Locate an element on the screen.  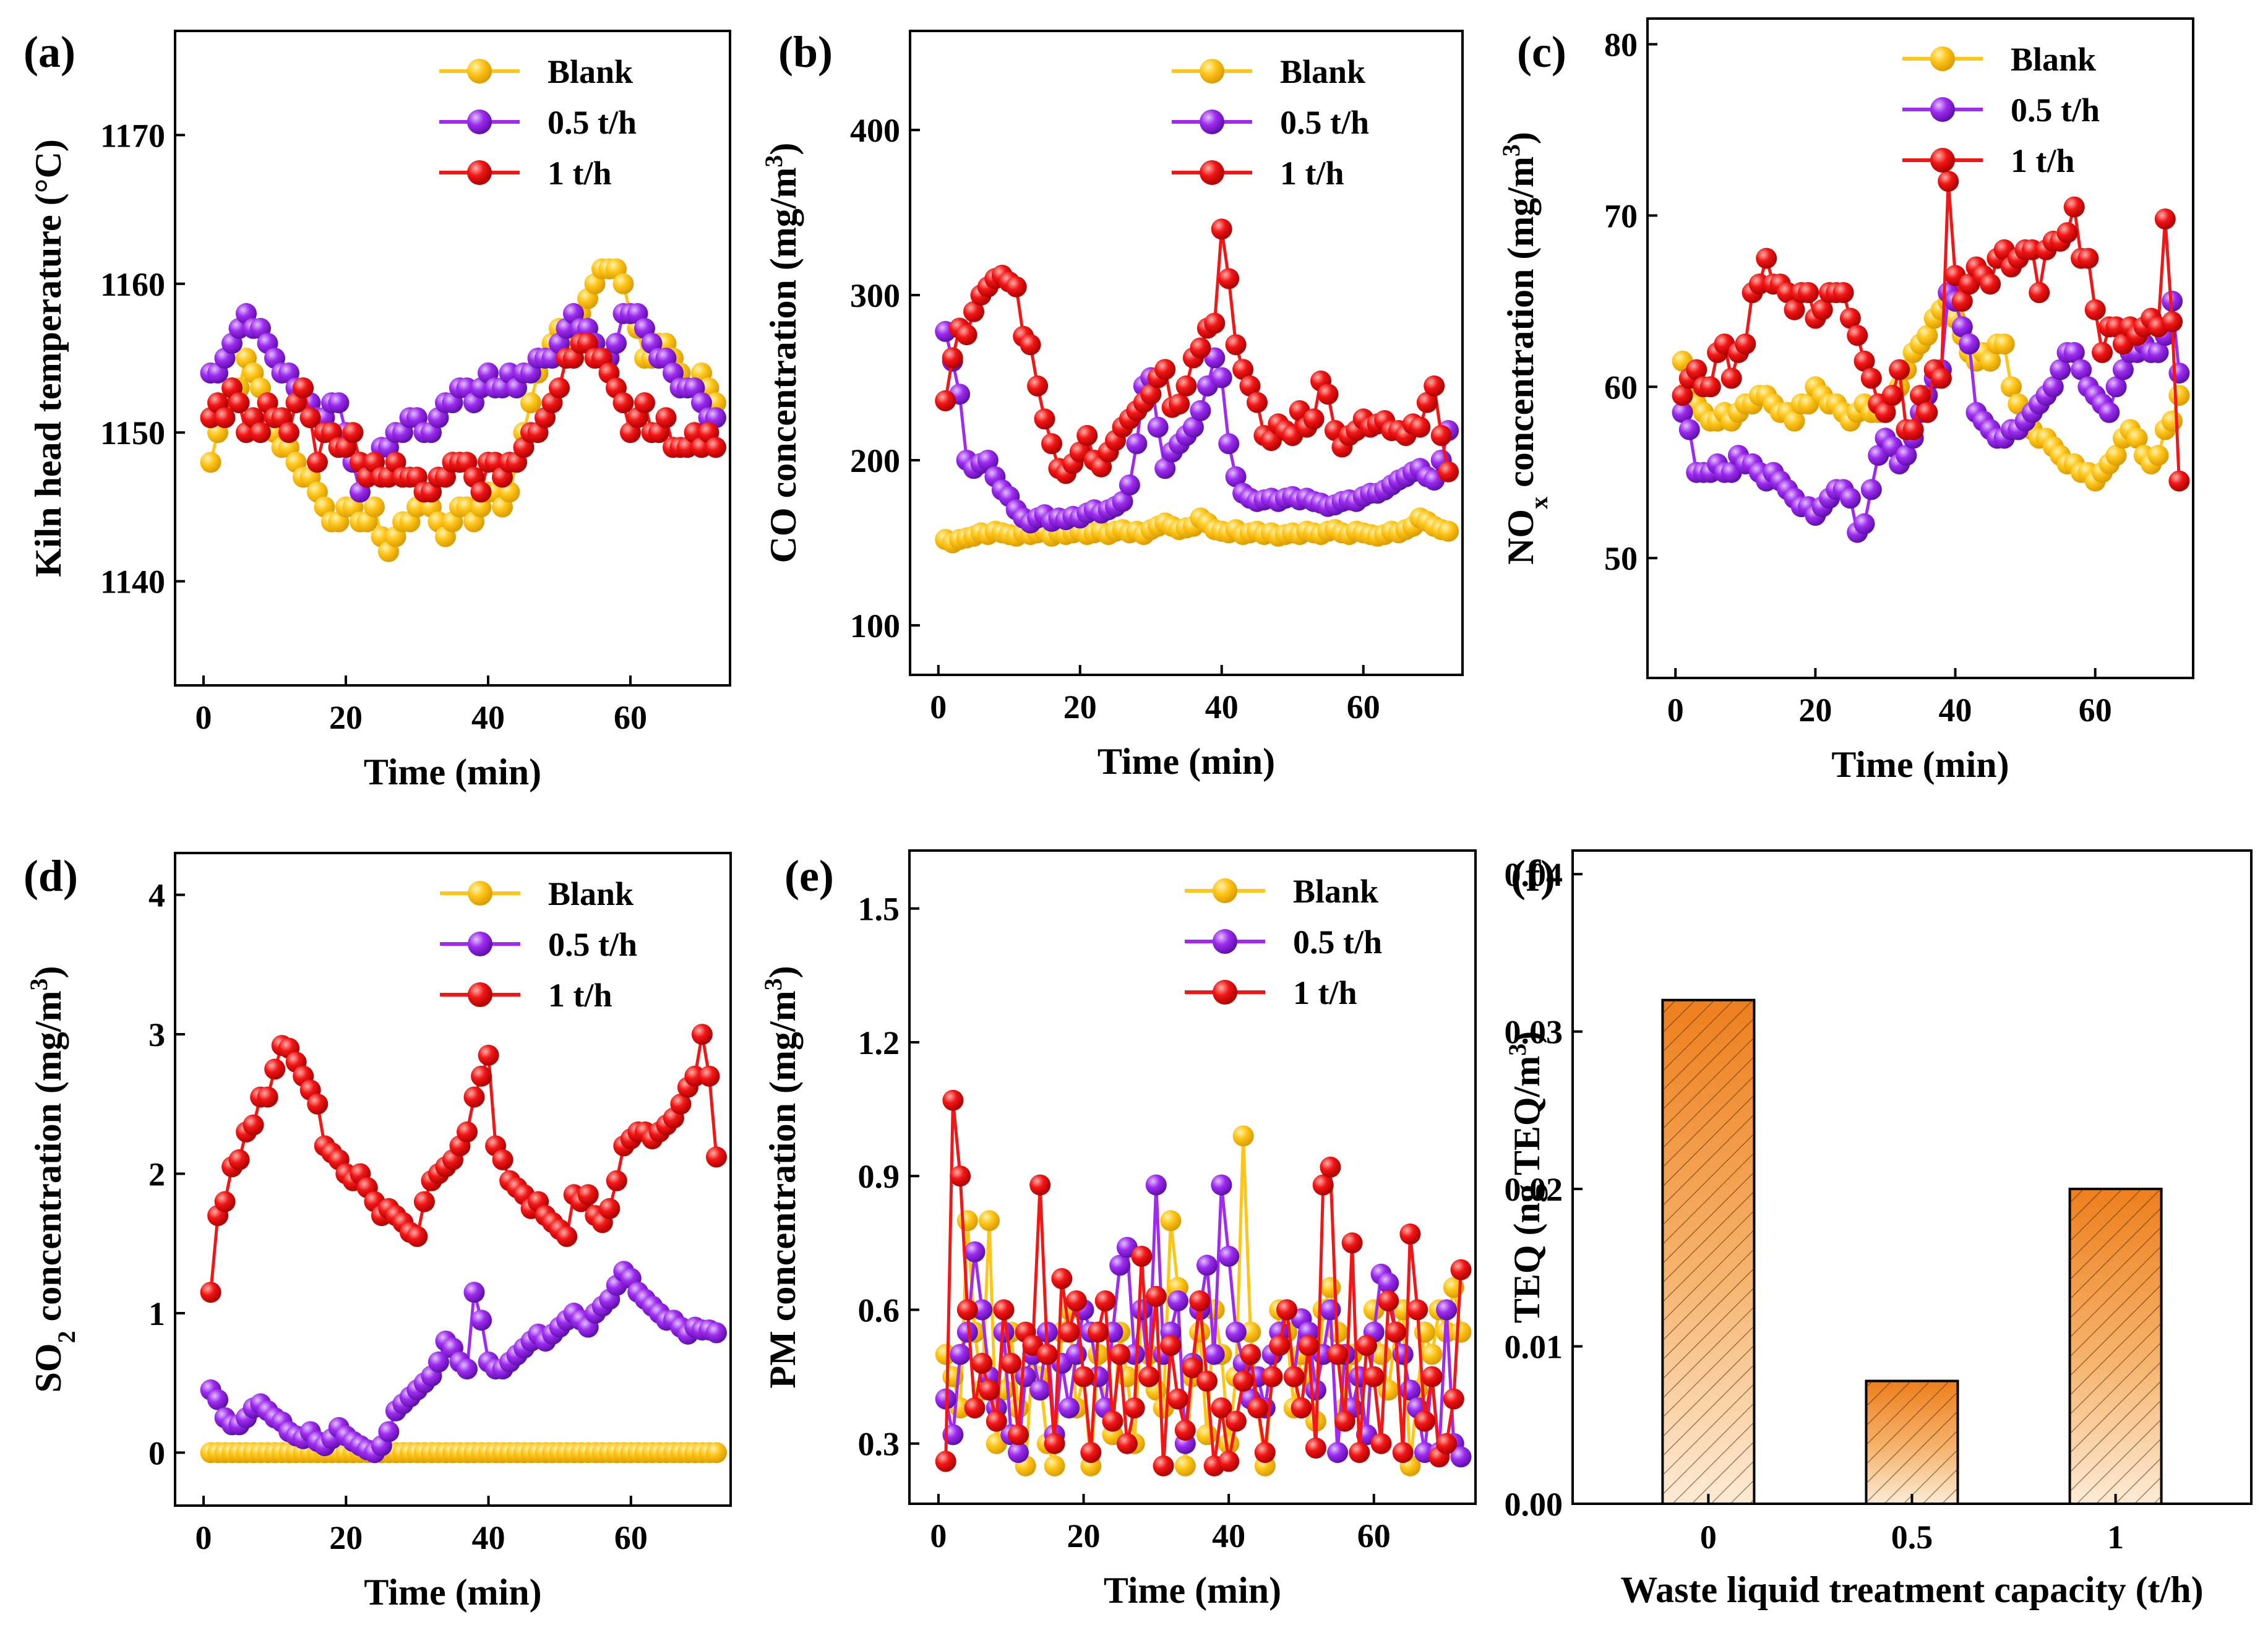
legend-label: Blank is located at coordinates (590, 71).